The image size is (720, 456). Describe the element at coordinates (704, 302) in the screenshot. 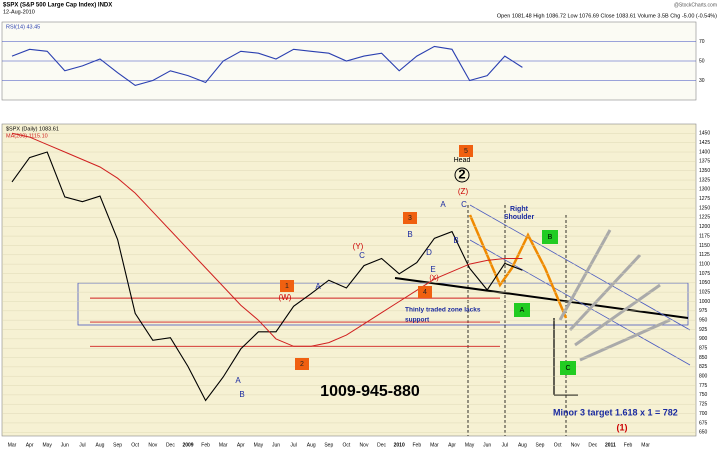

I see `y-tick-label: 1000` at that location.